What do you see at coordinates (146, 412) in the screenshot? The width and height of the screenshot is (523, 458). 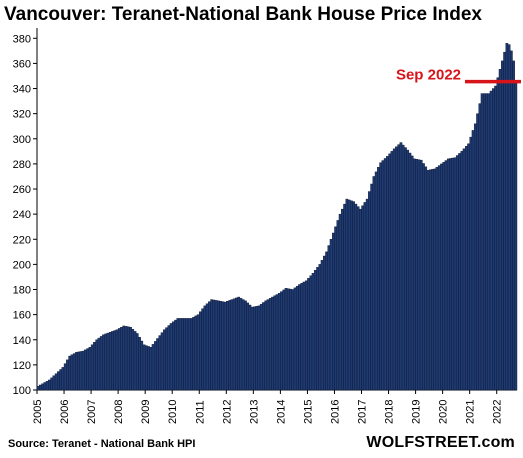 I see `x-tick-label: 2009` at bounding box center [146, 412].